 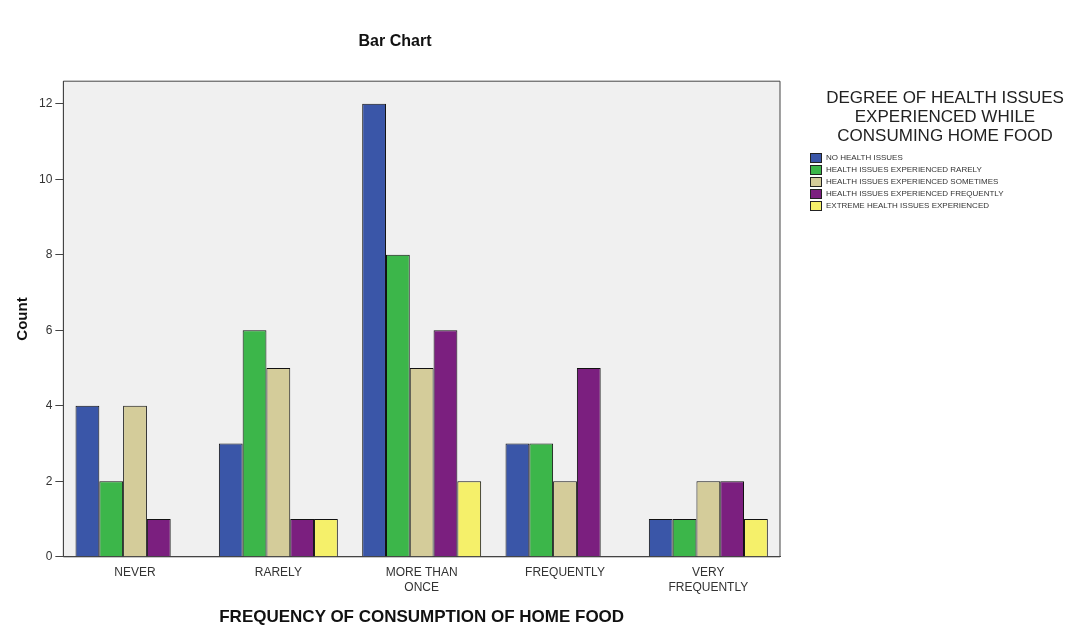 I want to click on x-axis-title: FREQUENCY OF CONSUMPTION OF HOME FOOD, so click(x=422, y=617).